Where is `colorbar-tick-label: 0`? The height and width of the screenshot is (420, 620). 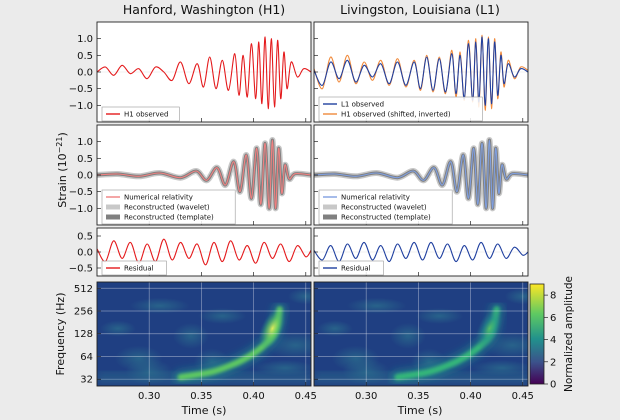 colorbar-tick-label: 0 is located at coordinates (553, 385).